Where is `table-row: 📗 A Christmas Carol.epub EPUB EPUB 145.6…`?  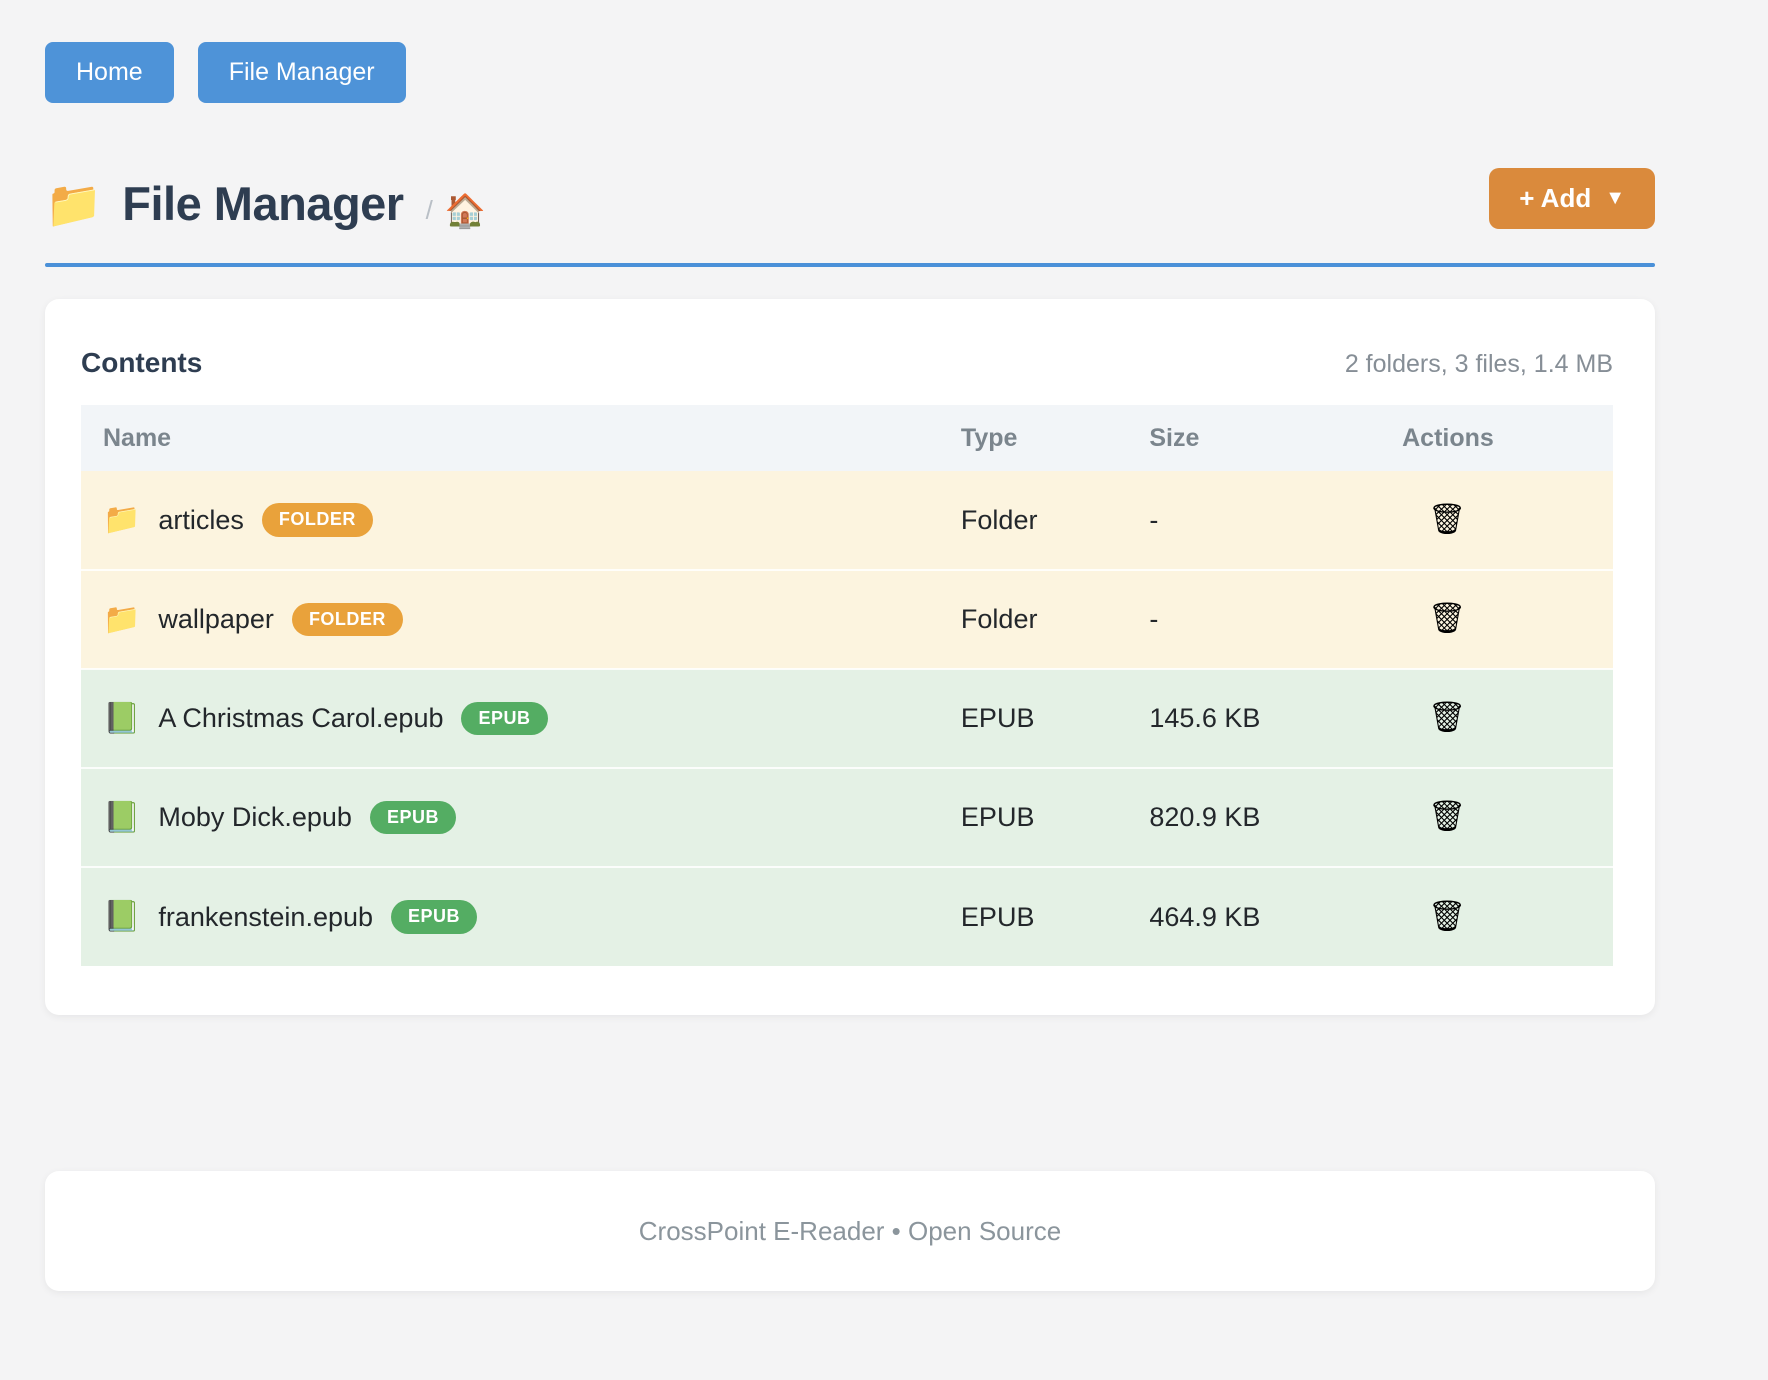 table-row: 📗 A Christmas Carol.epub EPUB EPUB 145.6… is located at coordinates (847, 718).